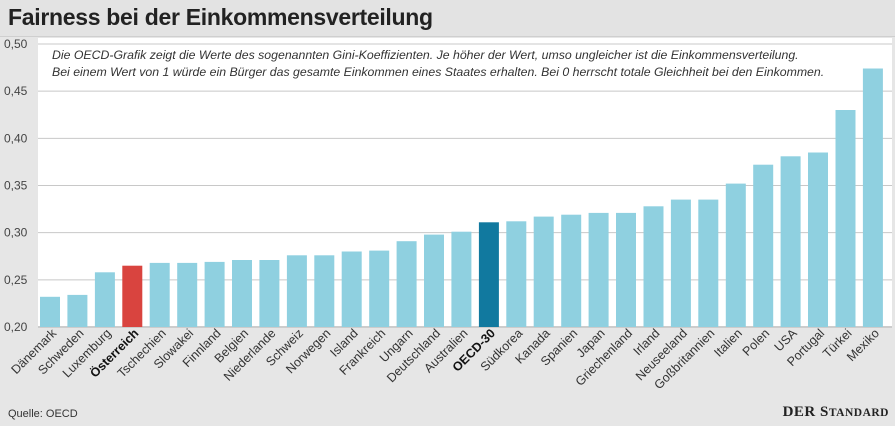 The height and width of the screenshot is (426, 895). What do you see at coordinates (16, 138) in the screenshot?
I see `y-tick-label: 0,40` at bounding box center [16, 138].